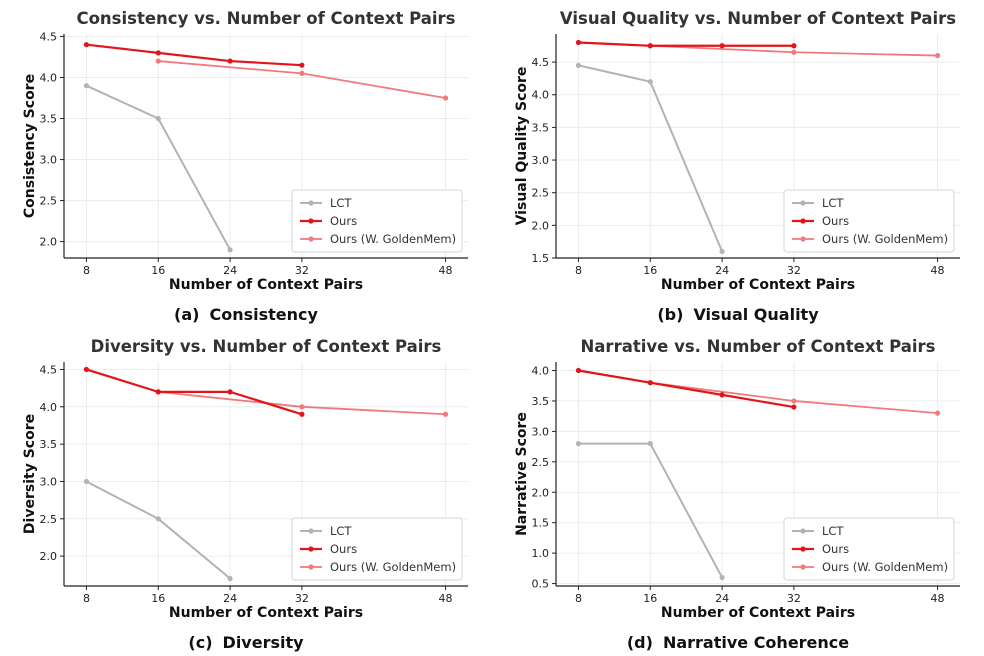  What do you see at coordinates (756, 642) in the screenshot?
I see `caption-text: Narrative Coherence` at bounding box center [756, 642].